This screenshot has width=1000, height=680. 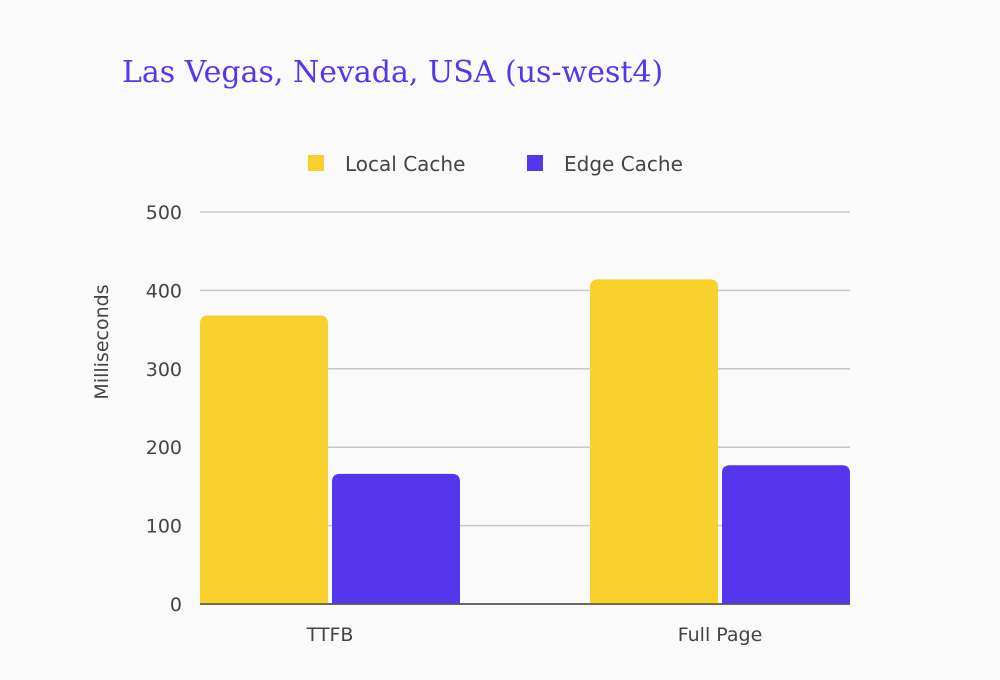 What do you see at coordinates (102, 341) in the screenshot?
I see `y-axis-label: Milliseconds` at bounding box center [102, 341].